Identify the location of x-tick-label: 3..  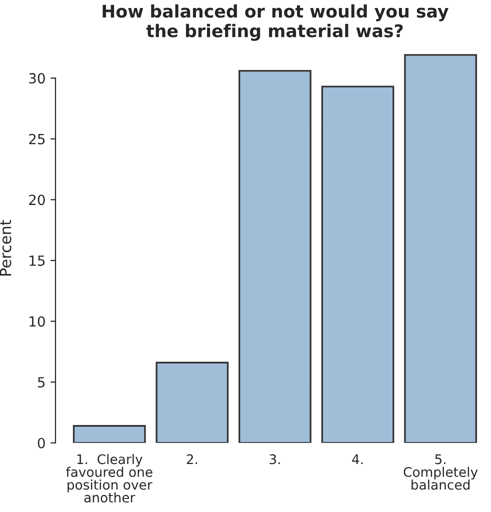
(275, 459).